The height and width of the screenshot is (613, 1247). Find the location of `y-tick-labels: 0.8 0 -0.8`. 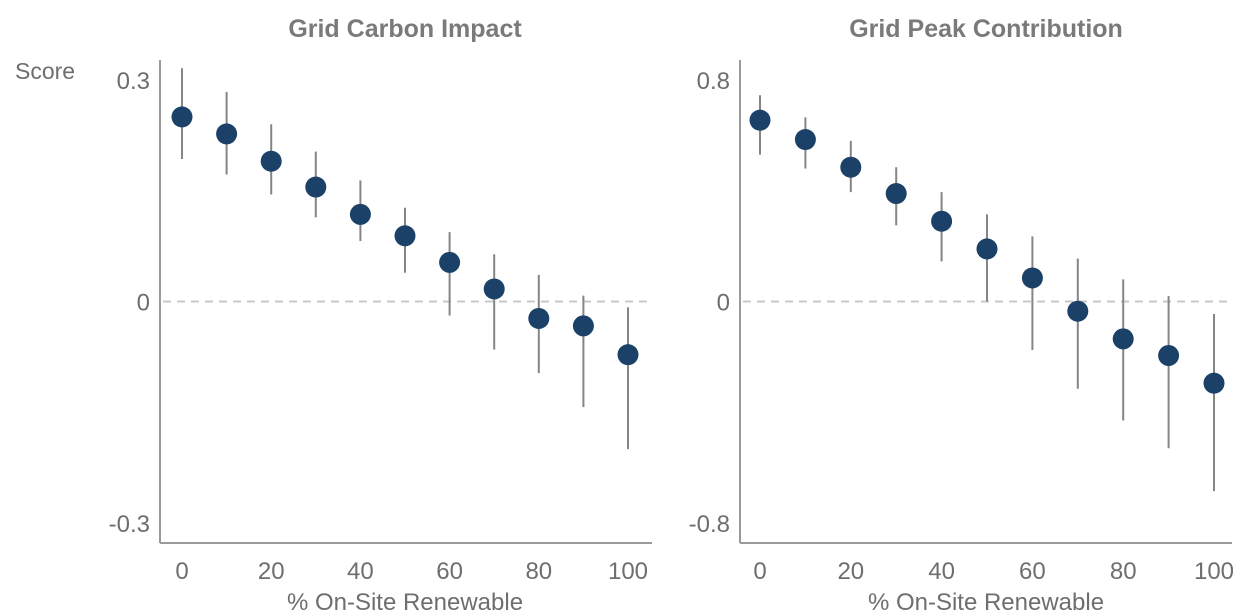

y-tick-labels: 0.8 0 -0.8 is located at coordinates (709, 303).